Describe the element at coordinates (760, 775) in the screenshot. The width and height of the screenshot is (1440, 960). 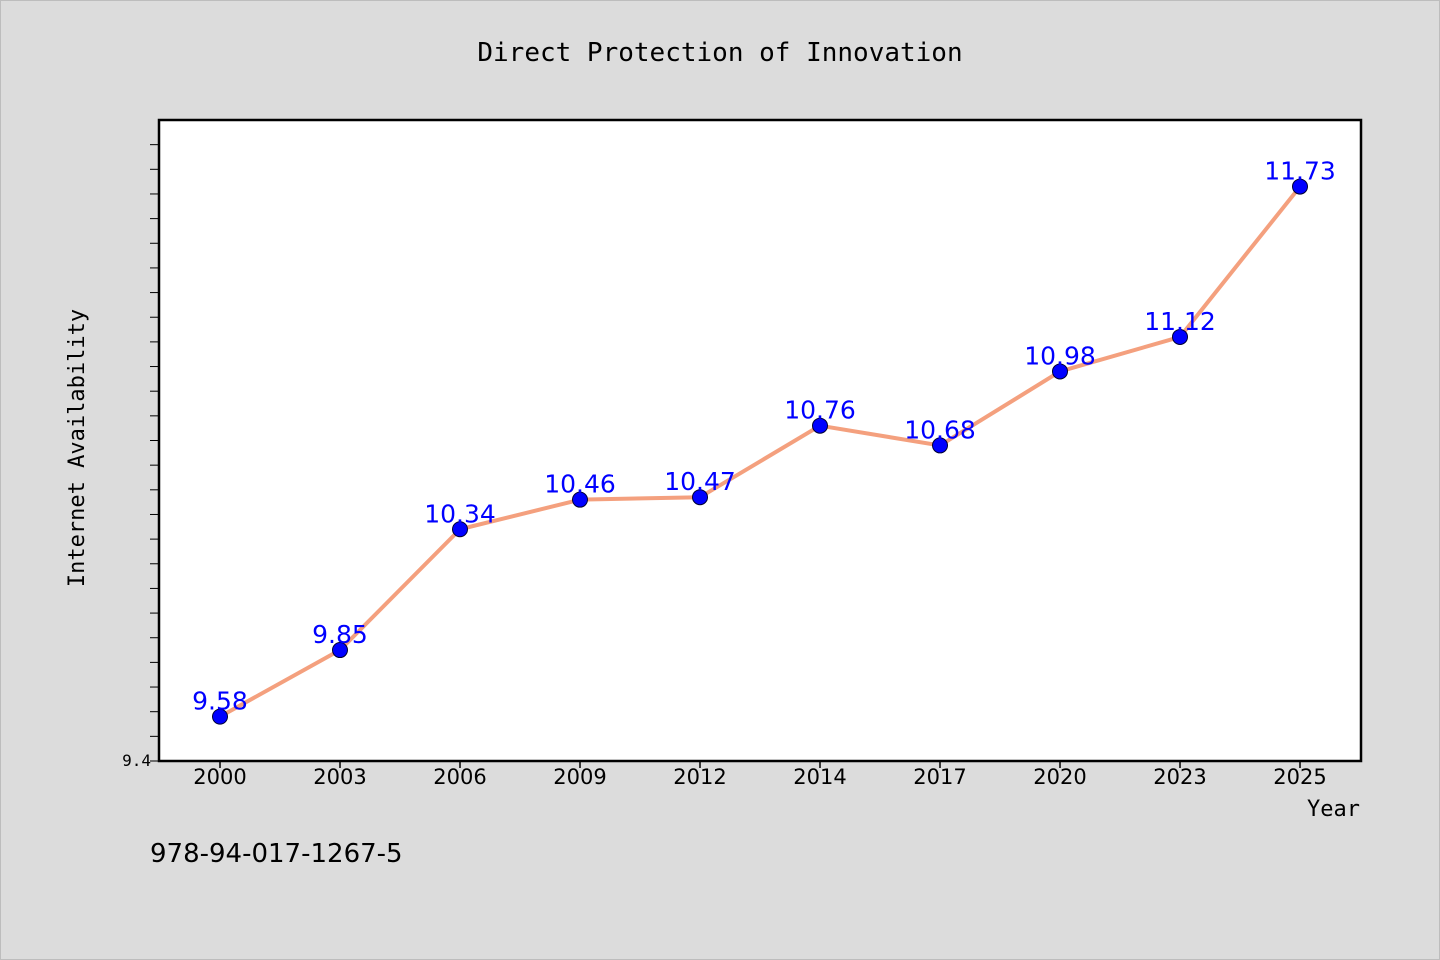
I see `x-axis-ticks: 2000 2003 2006 2009 2012 2014 2017 2020 2023 2025` at that location.